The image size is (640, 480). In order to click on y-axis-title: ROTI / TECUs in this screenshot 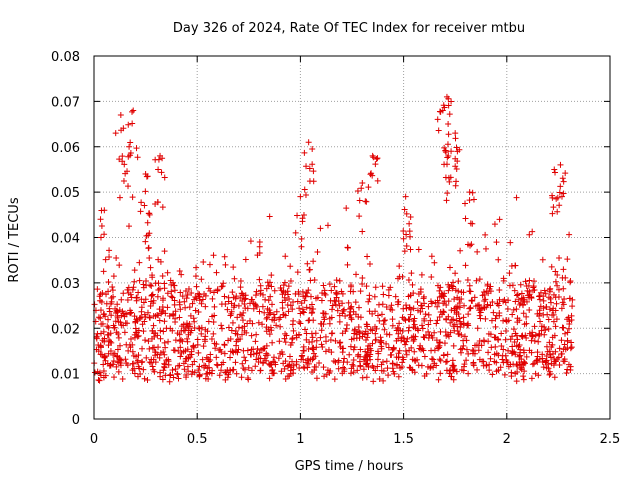, I will do `click(14, 239)`.